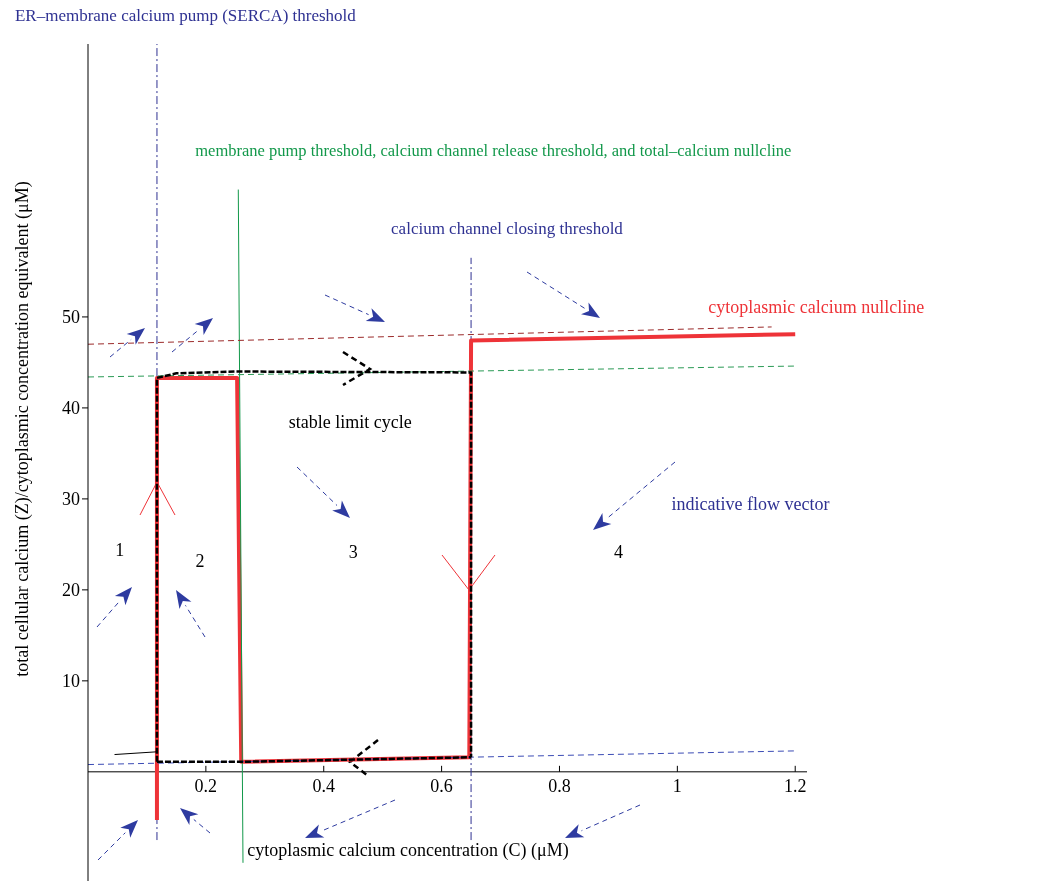 The height and width of the screenshot is (890, 1064). I want to click on x-axis-title: cytoplasmic calcium concentration (C) (μM), so click(408, 850).